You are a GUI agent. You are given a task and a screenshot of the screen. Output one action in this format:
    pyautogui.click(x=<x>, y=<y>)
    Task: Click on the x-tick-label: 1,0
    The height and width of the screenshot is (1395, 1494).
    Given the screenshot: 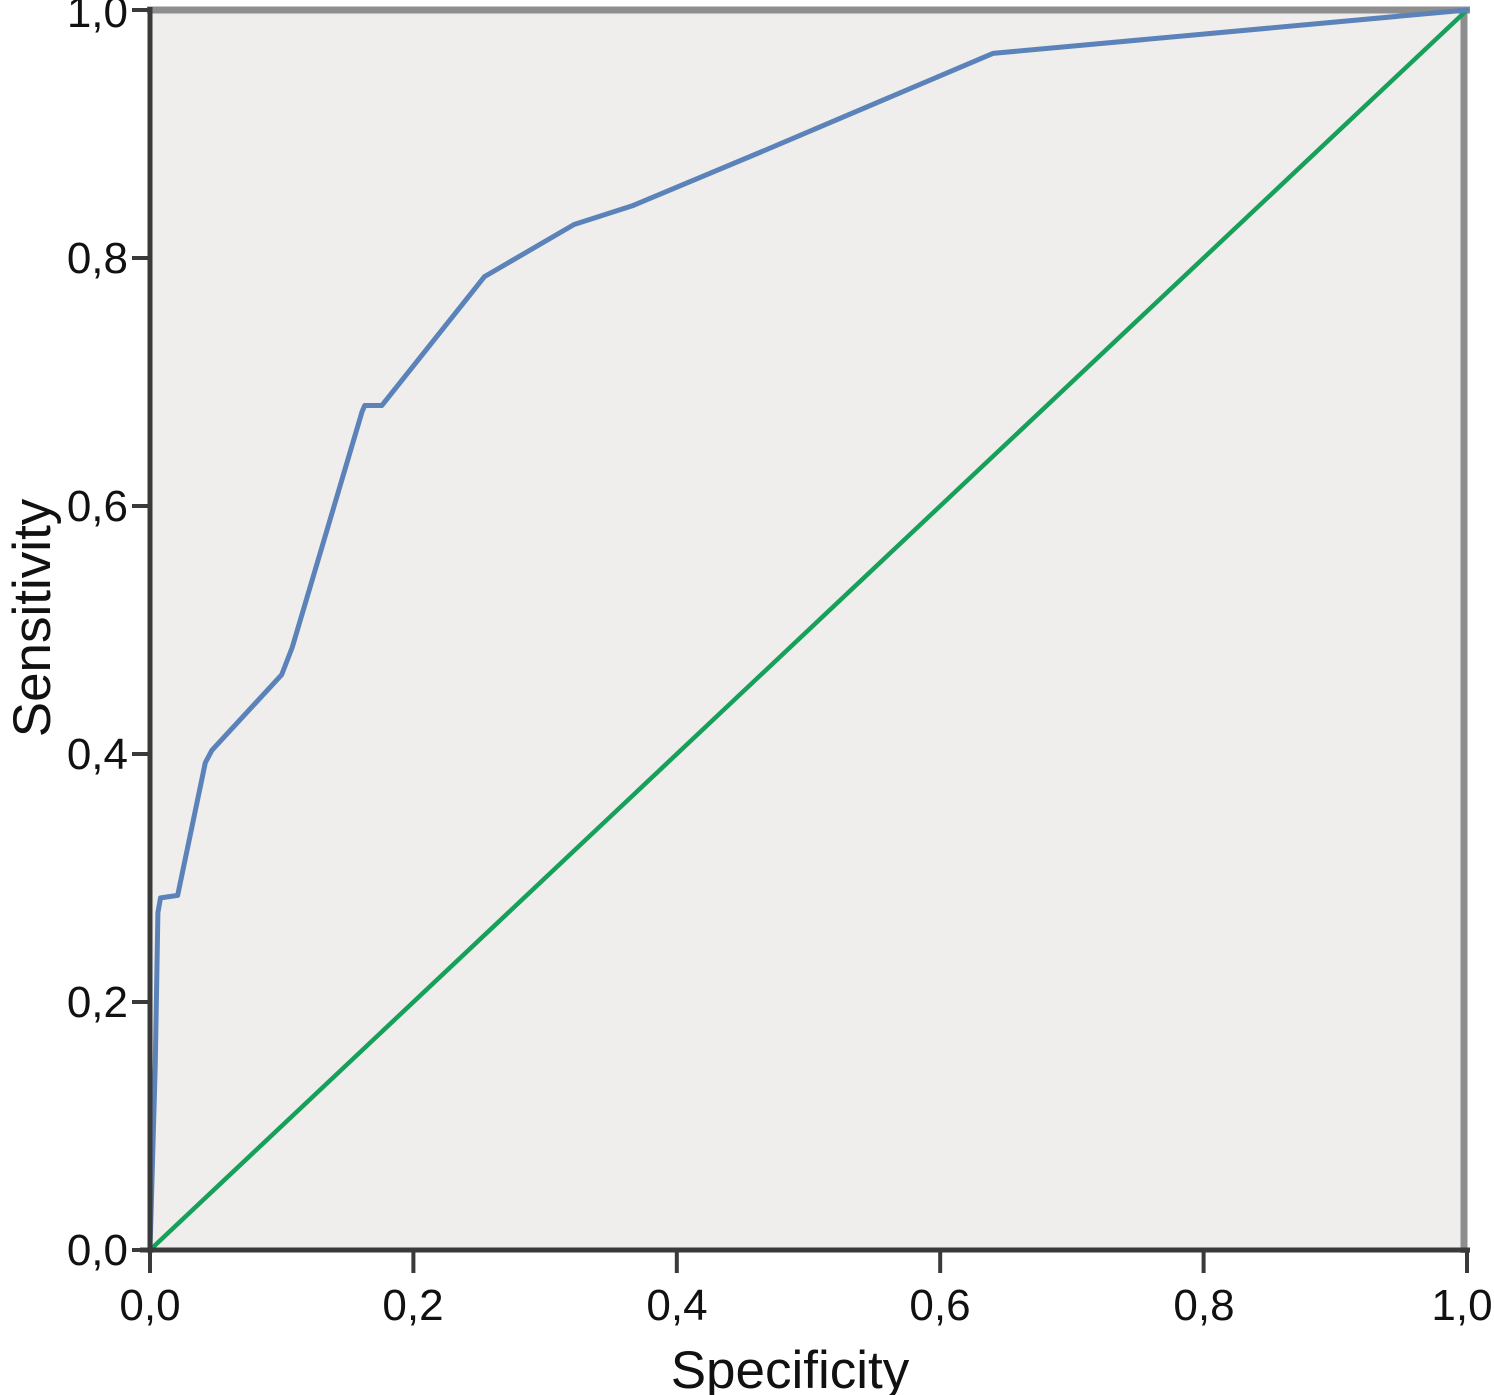 What is the action you would take?
    pyautogui.click(x=1461, y=1305)
    